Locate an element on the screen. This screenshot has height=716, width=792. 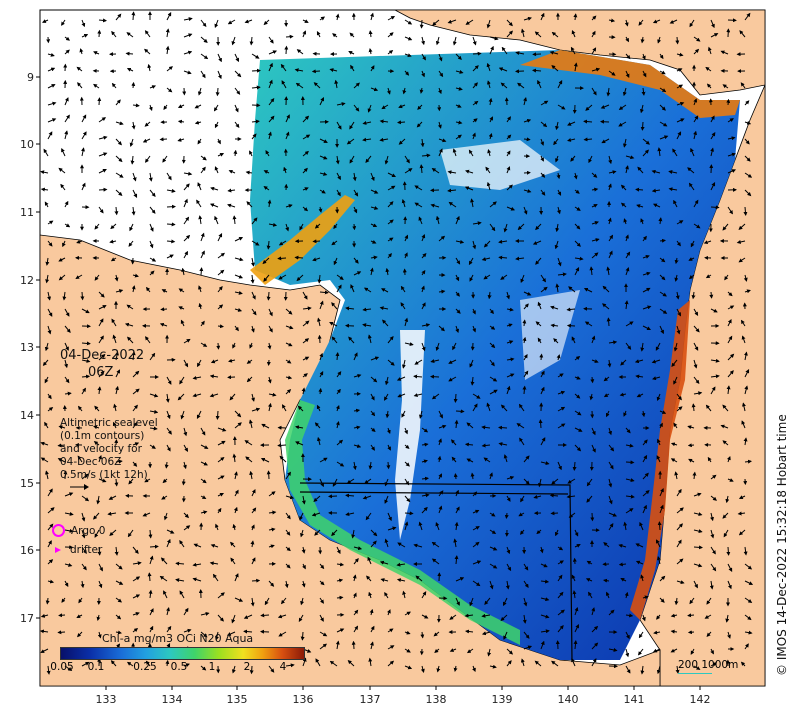
colorbar-tick: 0.5 is located at coordinates (179, 667).